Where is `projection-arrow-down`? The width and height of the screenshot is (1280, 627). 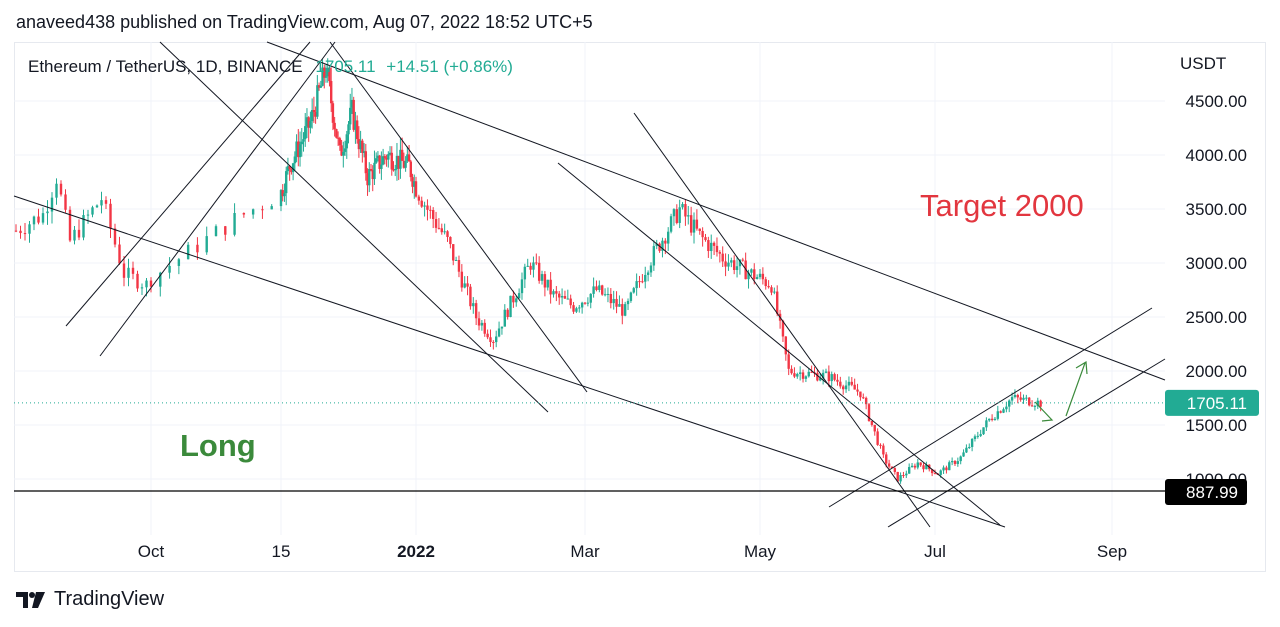
projection-arrow-down is located at coordinates (1044, 411).